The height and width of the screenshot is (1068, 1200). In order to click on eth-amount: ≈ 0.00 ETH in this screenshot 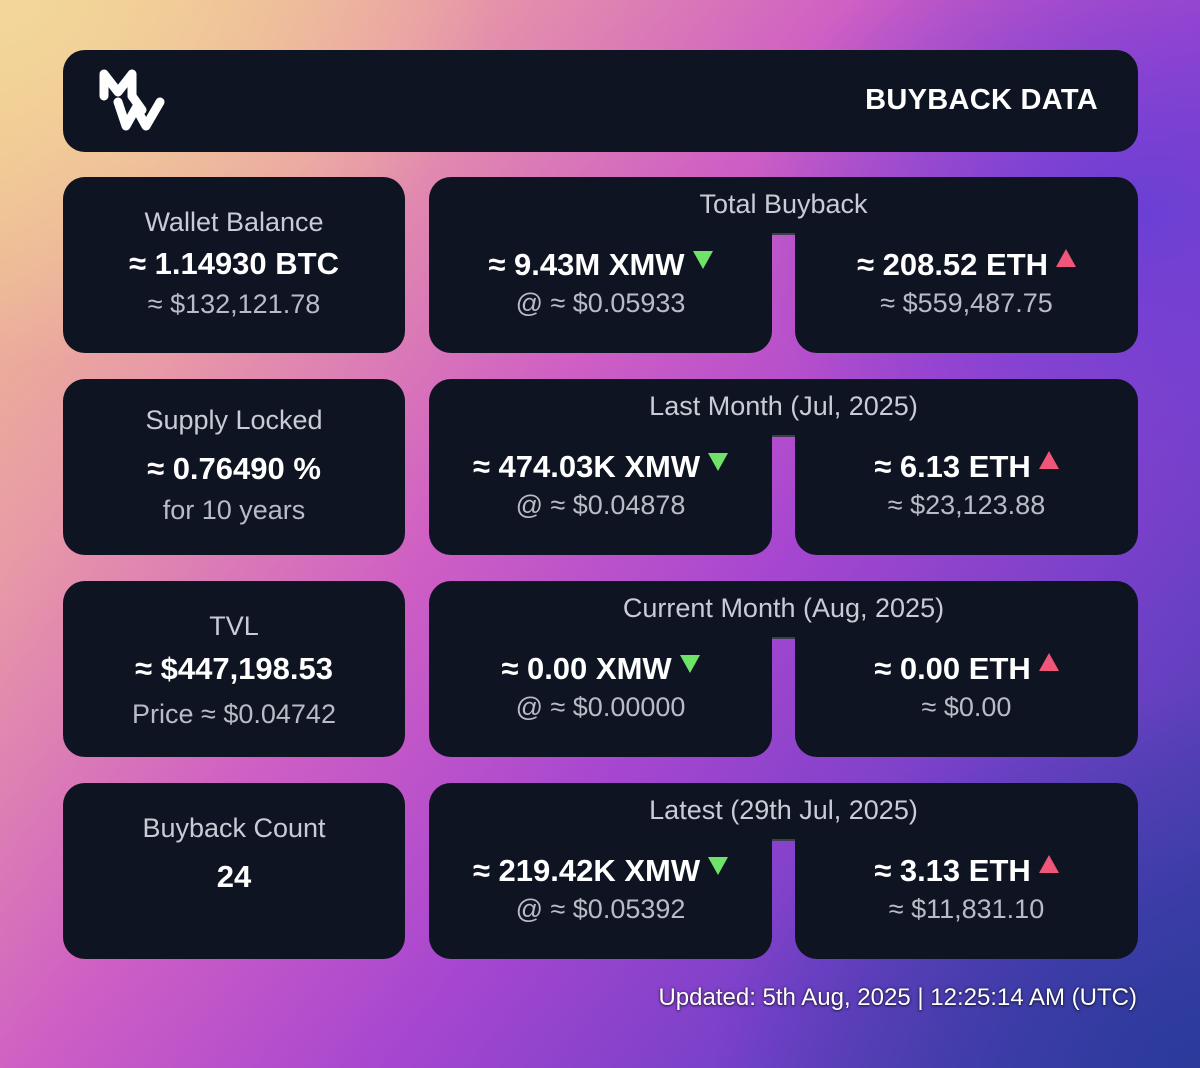, I will do `click(952, 668)`.